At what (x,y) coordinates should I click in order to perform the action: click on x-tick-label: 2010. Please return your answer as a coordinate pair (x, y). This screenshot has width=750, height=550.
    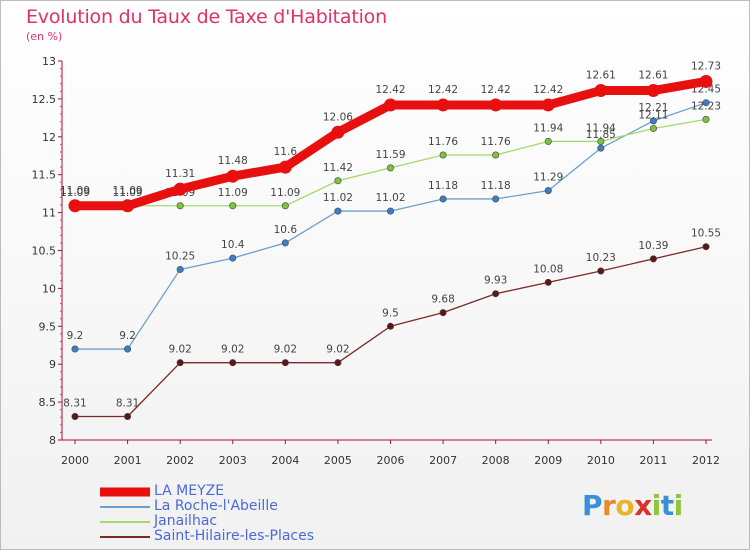
    Looking at the image, I should click on (601, 460).